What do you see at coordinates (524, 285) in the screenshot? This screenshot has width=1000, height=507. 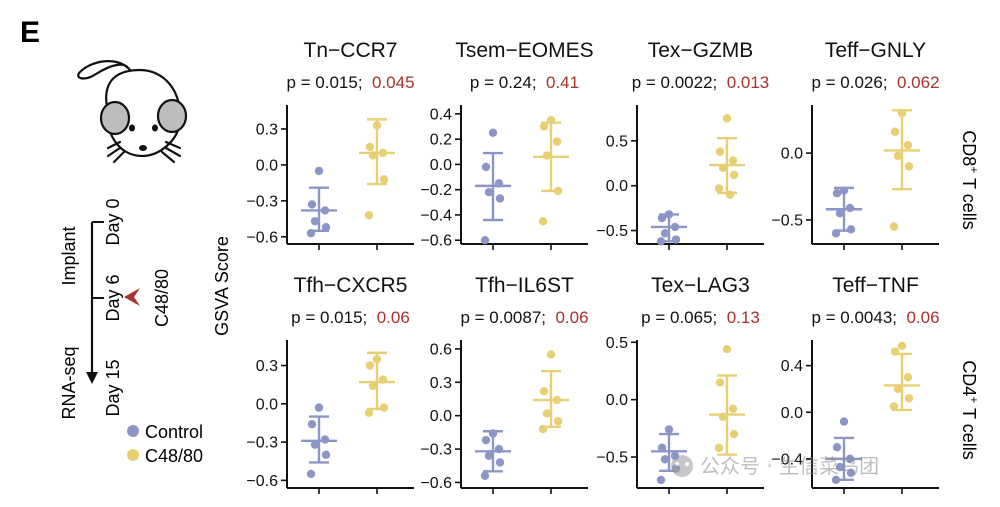 I see `panel-title: Tfh−IL6ST` at bounding box center [524, 285].